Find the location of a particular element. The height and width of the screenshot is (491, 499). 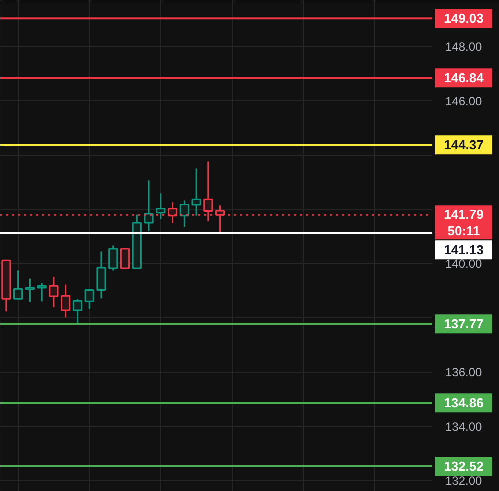

y-tick-label: 132.00 is located at coordinates (464, 481).